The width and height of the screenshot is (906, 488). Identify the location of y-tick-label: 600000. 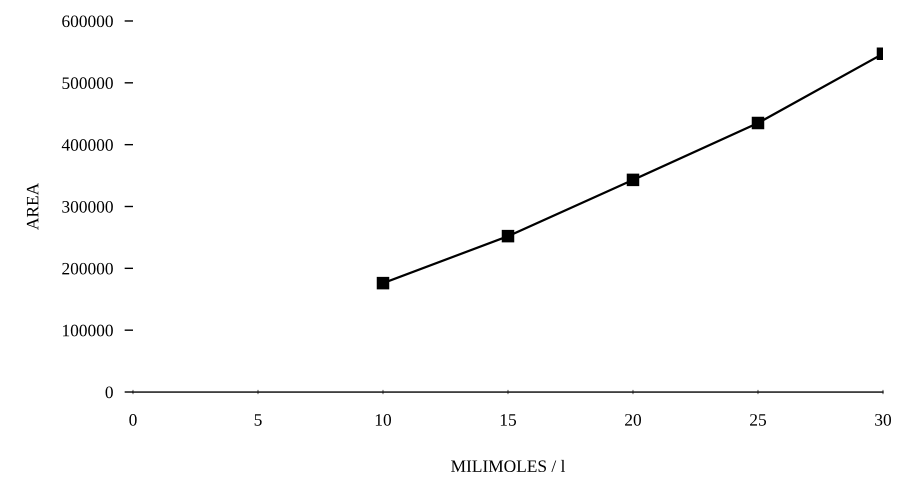
(87, 21).